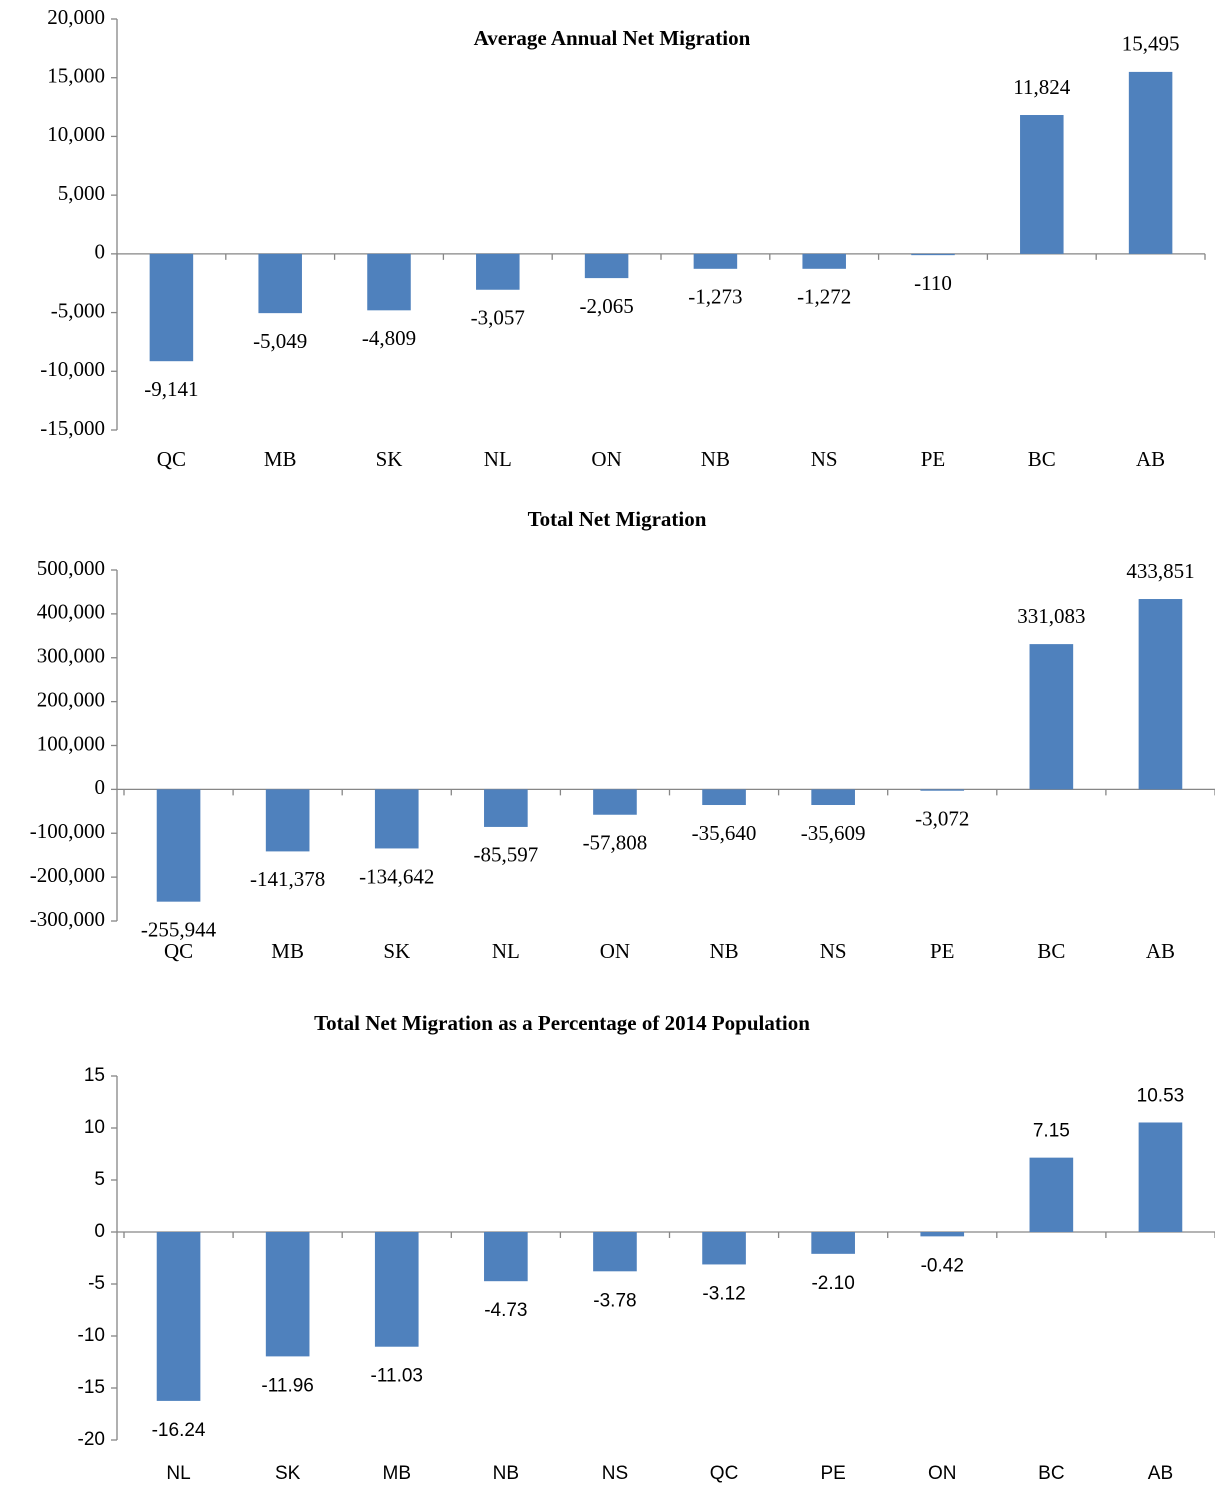 This screenshot has width=1215, height=1490. Describe the element at coordinates (81, 193) in the screenshot. I see `y-tick-label: 5,000` at that location.